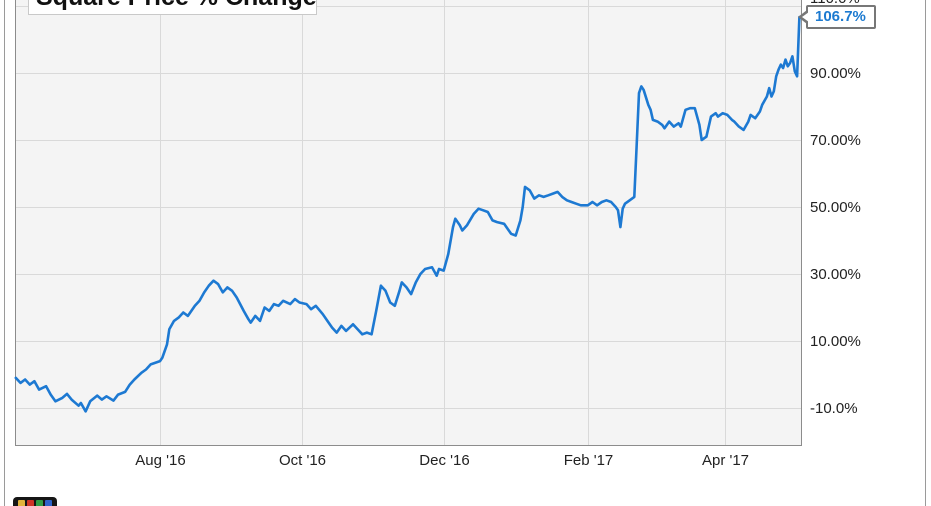 This screenshot has height=506, width=931. I want to click on chart-title: Square Price % Change, so click(176, 6).